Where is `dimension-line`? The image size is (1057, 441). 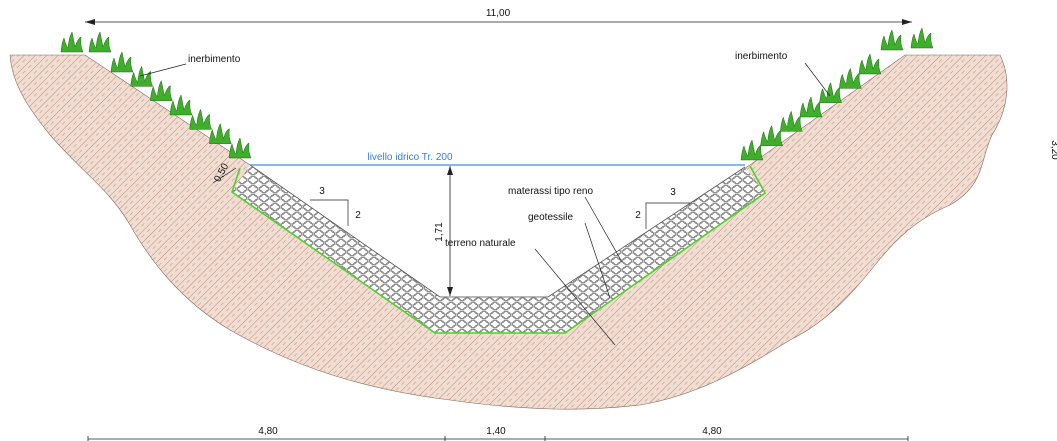 dimension-line is located at coordinates (224, 175).